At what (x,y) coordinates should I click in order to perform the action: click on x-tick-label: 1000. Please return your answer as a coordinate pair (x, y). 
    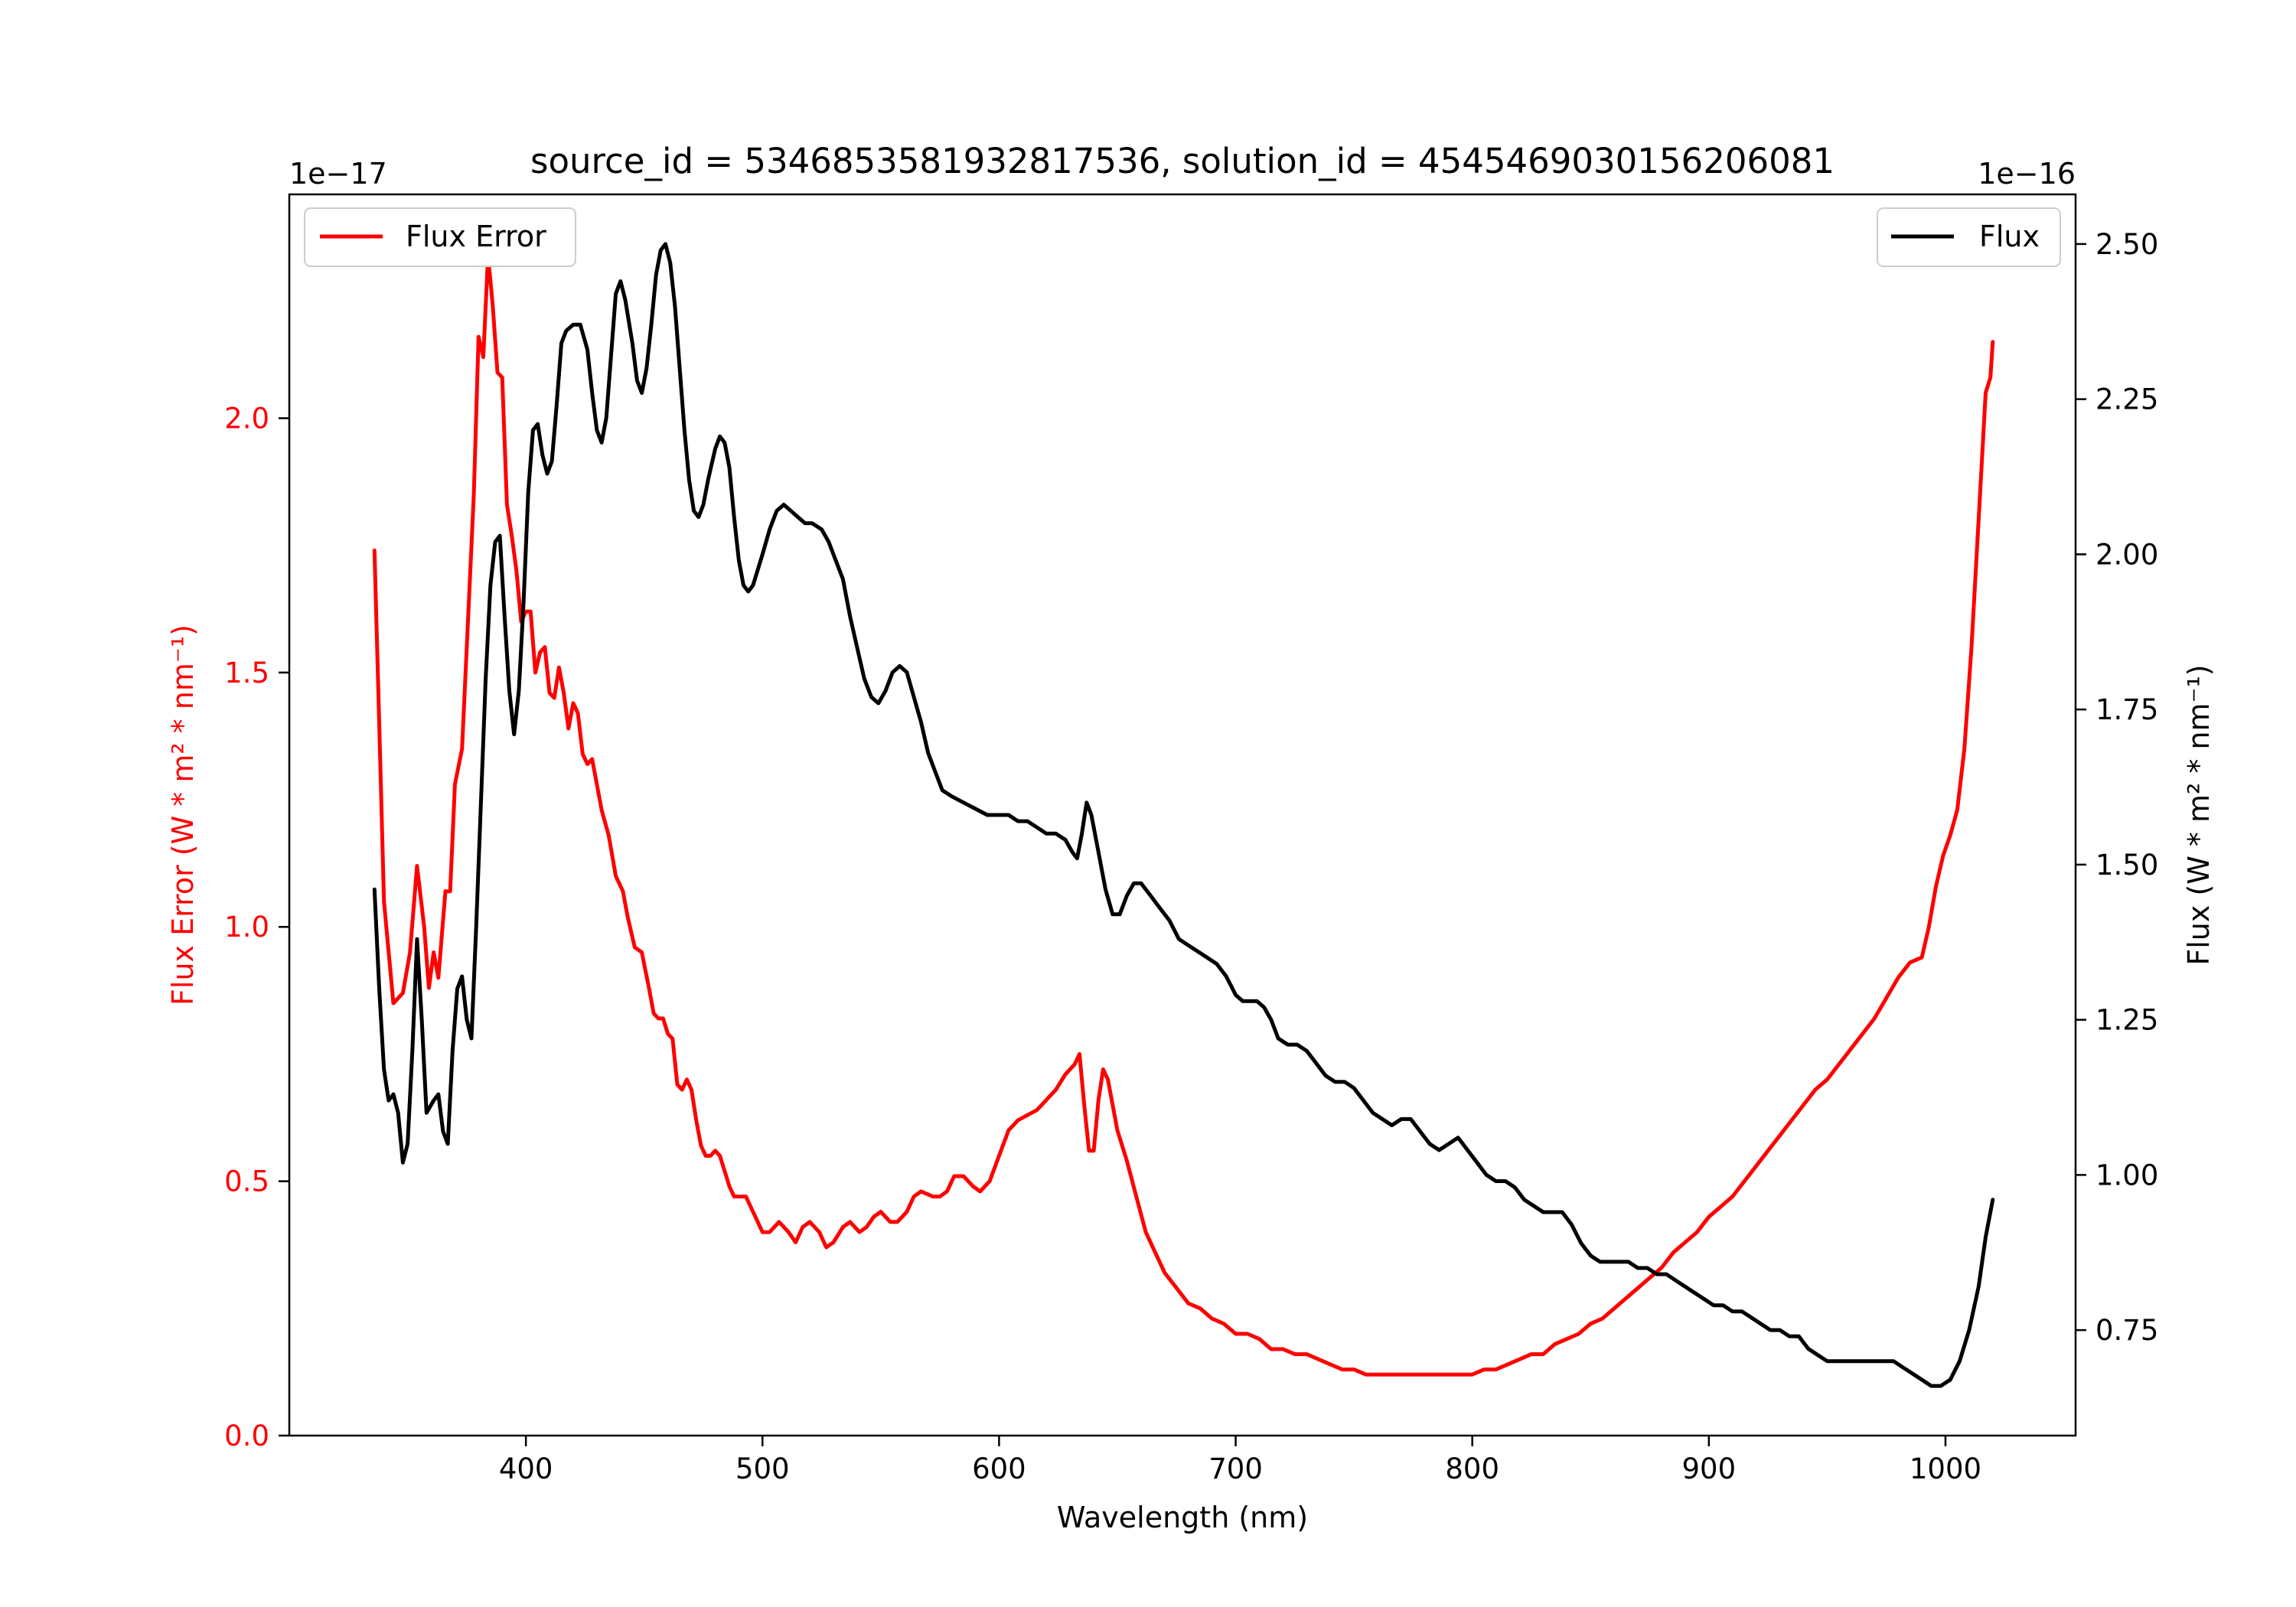
    Looking at the image, I should click on (1945, 1468).